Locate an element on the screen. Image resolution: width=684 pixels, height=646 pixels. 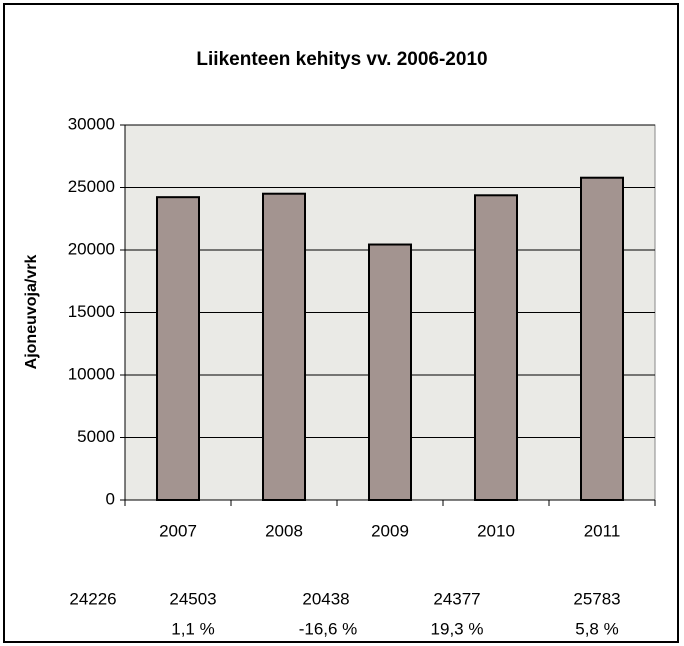
change-label: 1,1 % is located at coordinates (192, 628).